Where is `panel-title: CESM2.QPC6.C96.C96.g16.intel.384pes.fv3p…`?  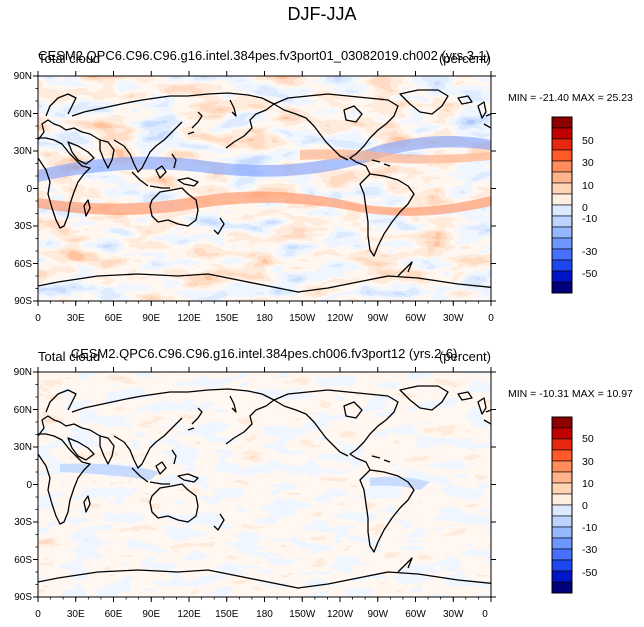 panel-title: CESM2.QPC6.C96.C96.g16.intel.384pes.fv3p… is located at coordinates (264, 55).